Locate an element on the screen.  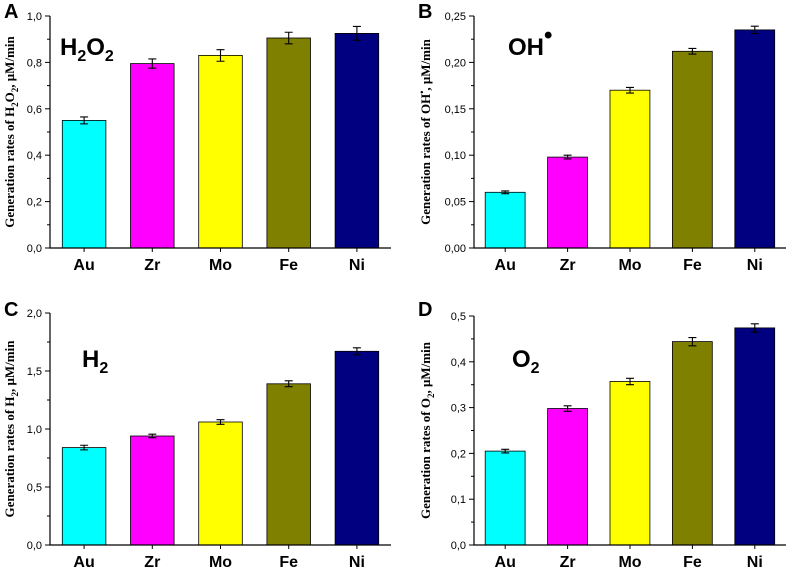
species-label: OH• is located at coordinates (530, 41).